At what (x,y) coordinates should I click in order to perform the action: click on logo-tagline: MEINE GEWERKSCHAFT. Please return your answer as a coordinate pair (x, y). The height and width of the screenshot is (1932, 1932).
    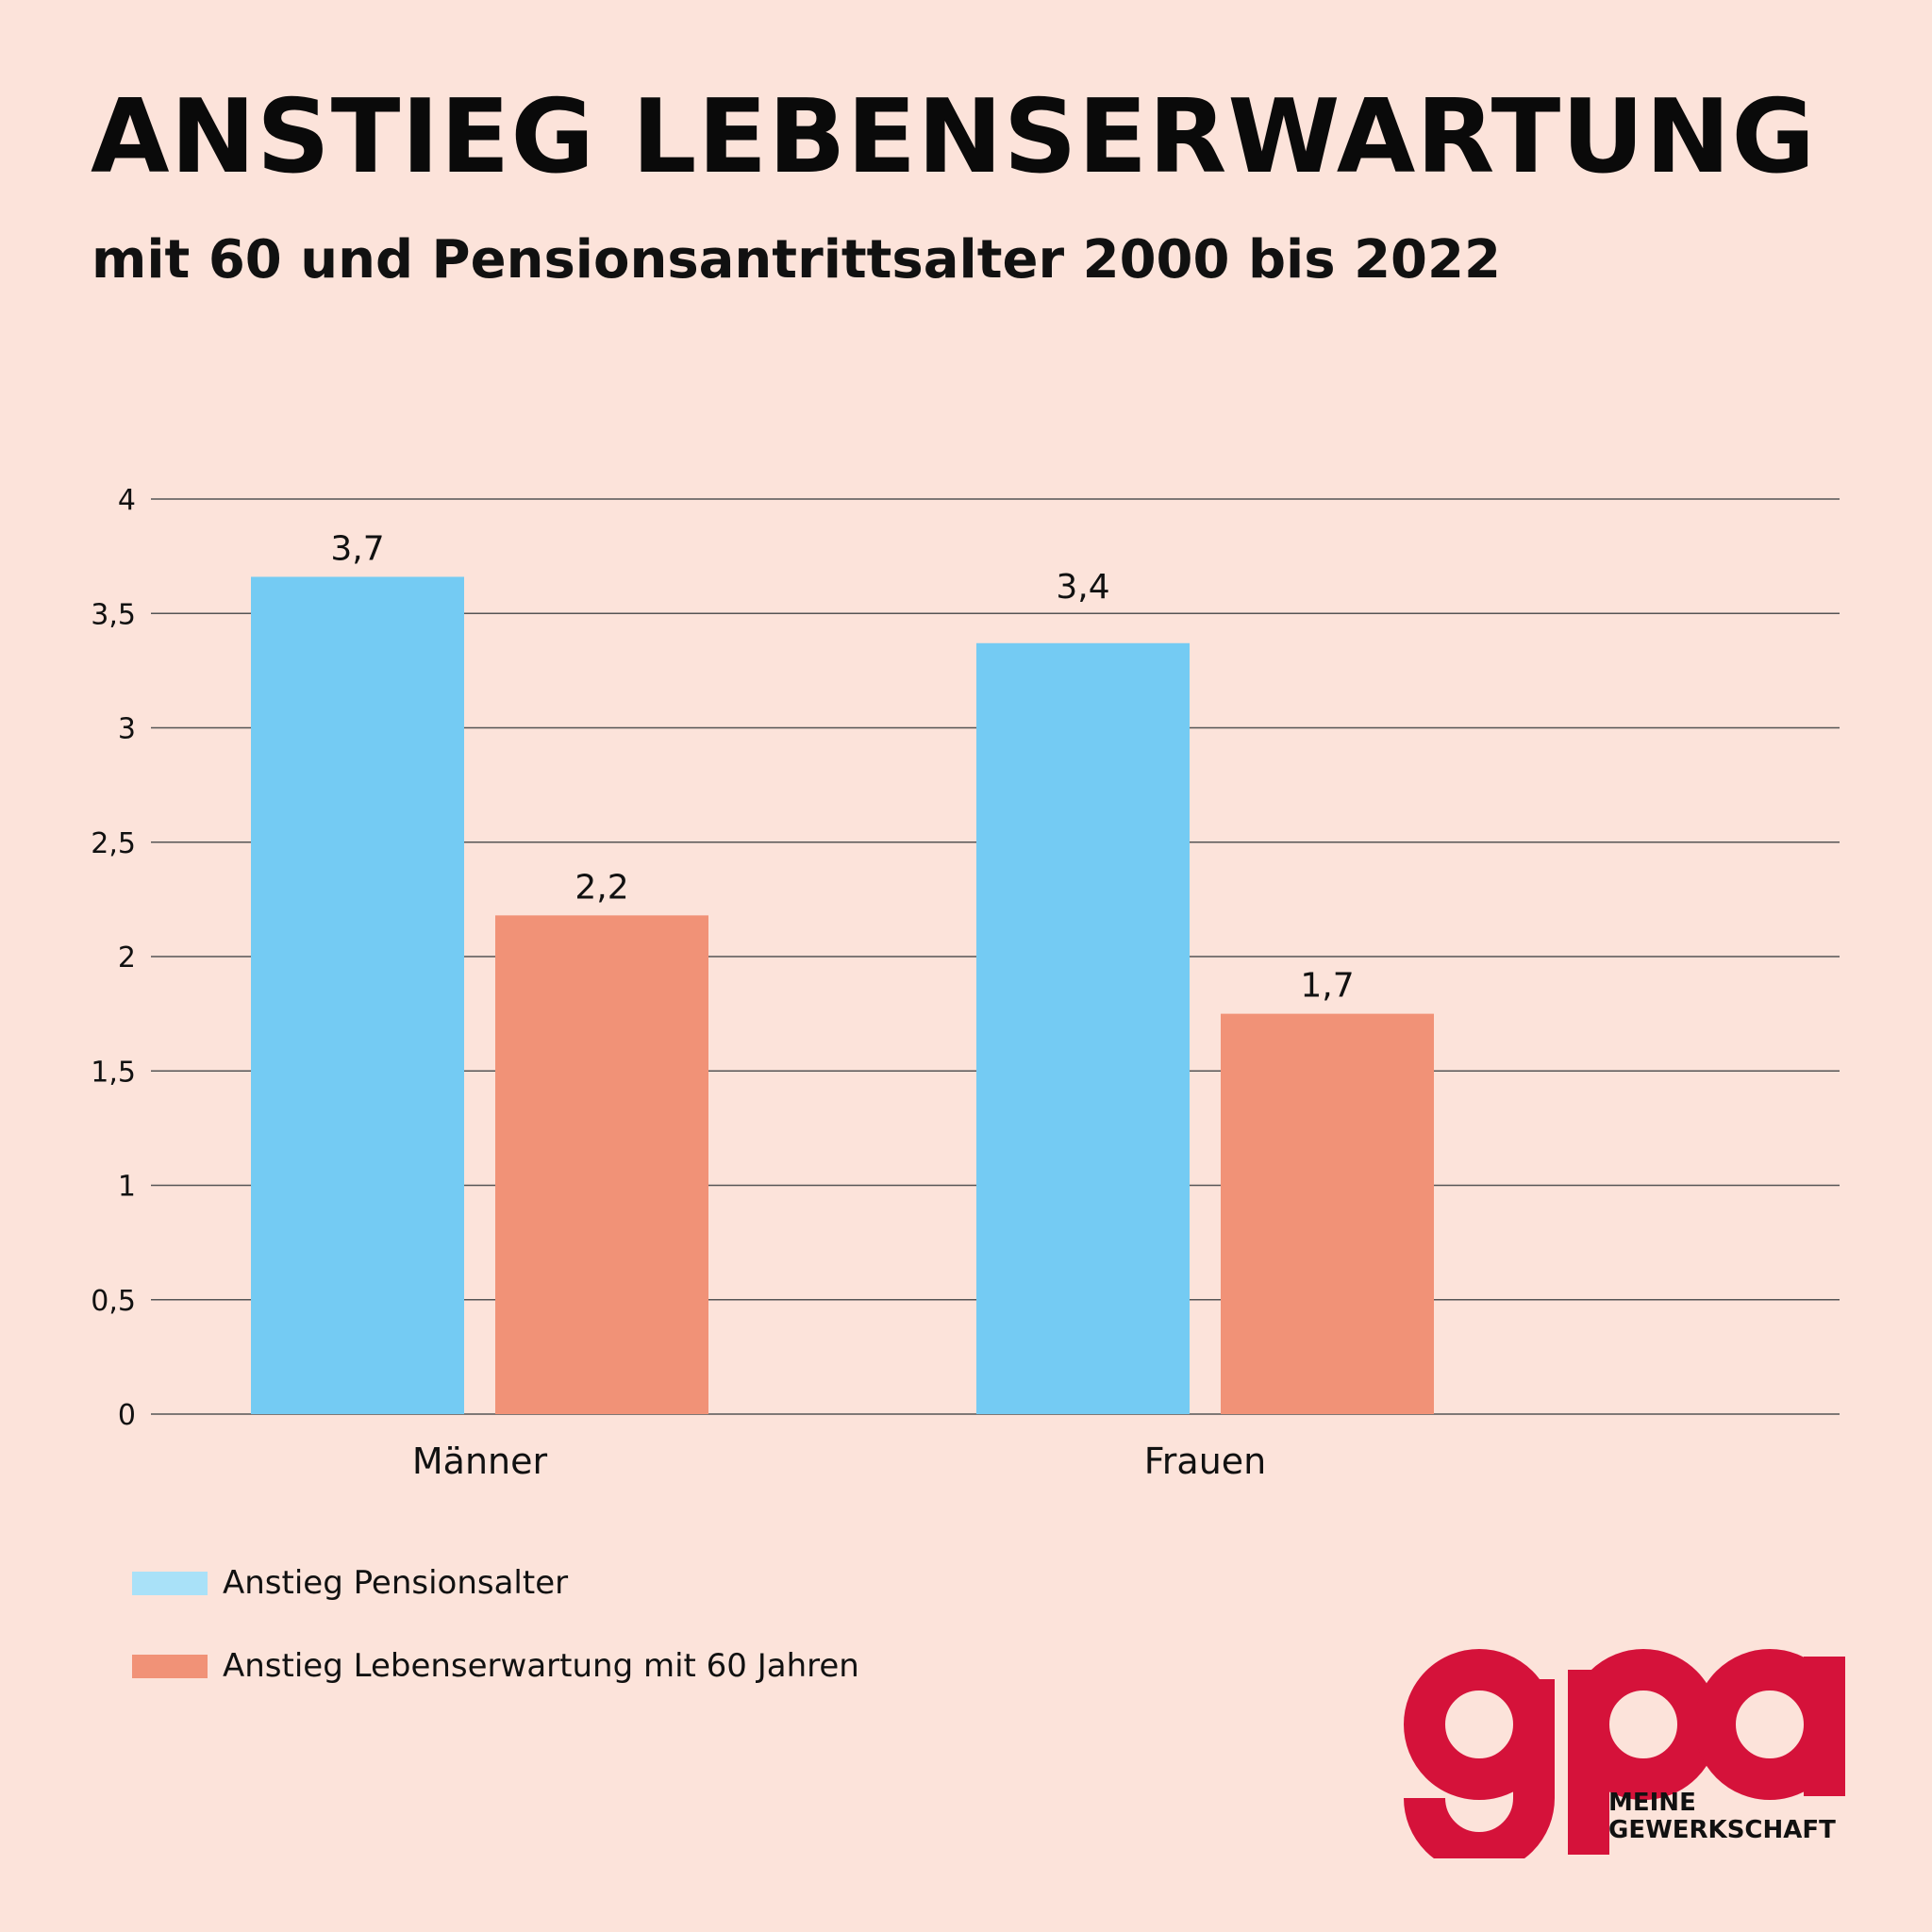
    Looking at the image, I should click on (1722, 1817).